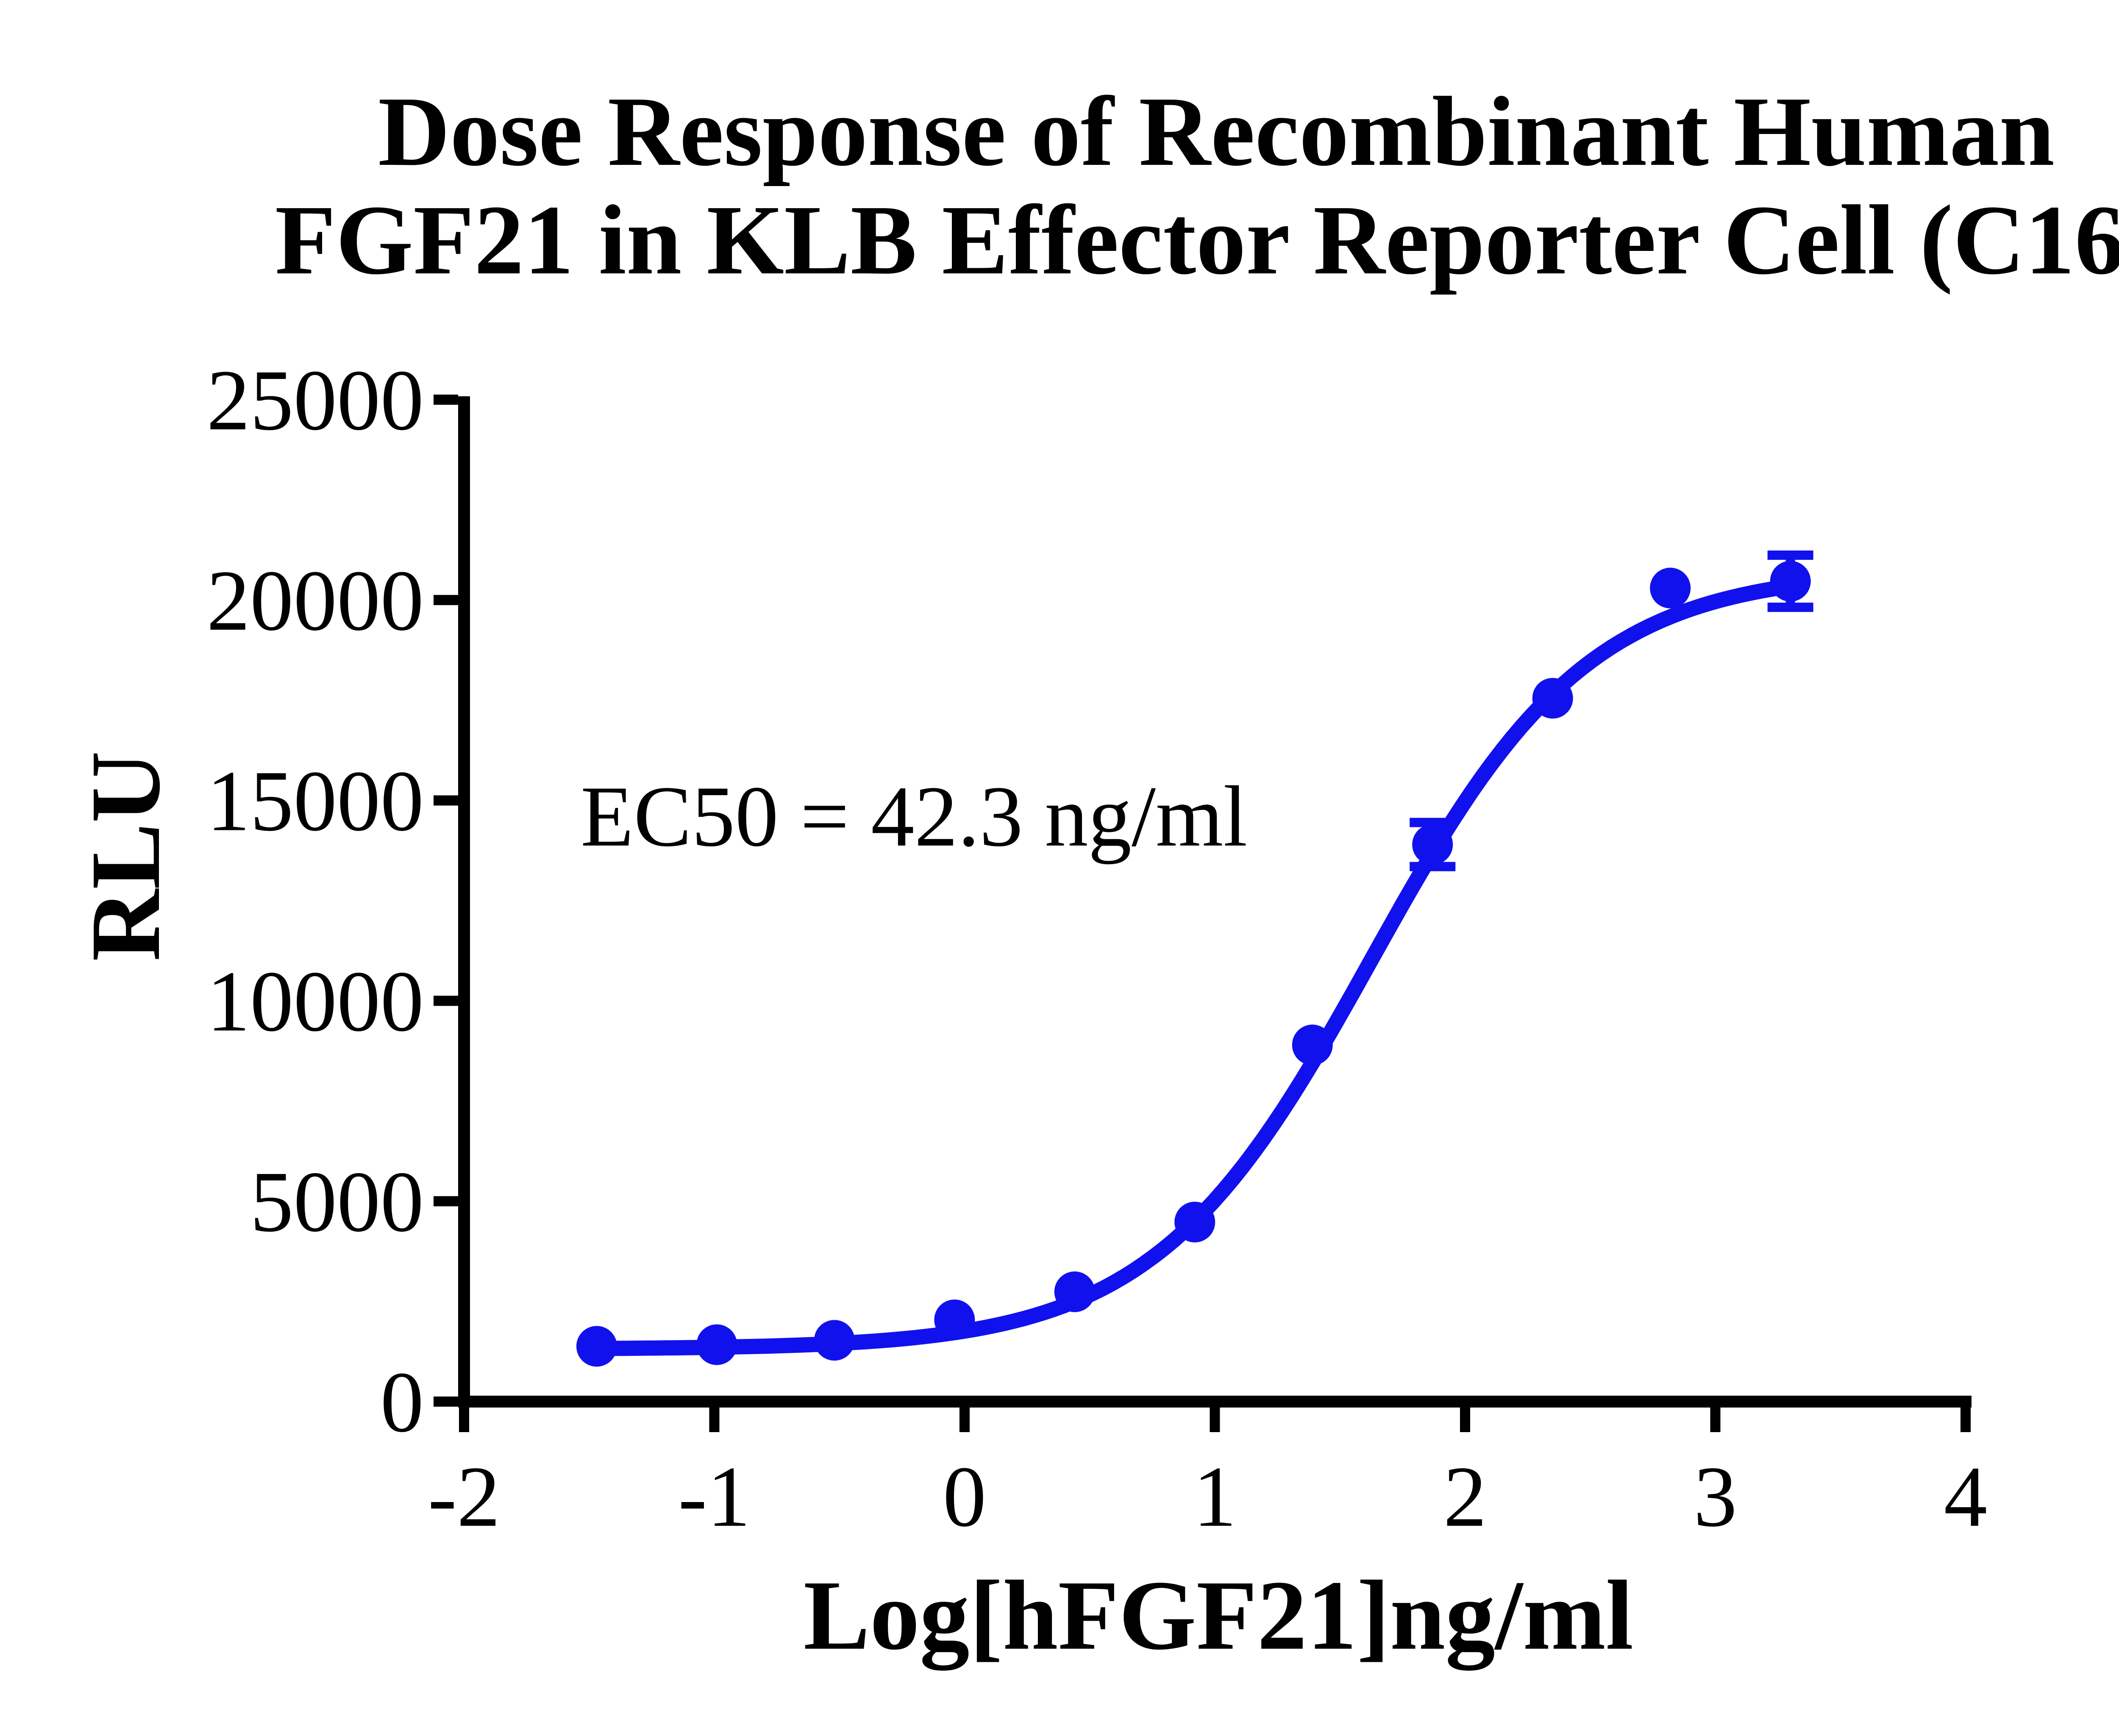 This screenshot has height=1736, width=2119. What do you see at coordinates (446, 901) in the screenshot?
I see `y-axis-ticks` at bounding box center [446, 901].